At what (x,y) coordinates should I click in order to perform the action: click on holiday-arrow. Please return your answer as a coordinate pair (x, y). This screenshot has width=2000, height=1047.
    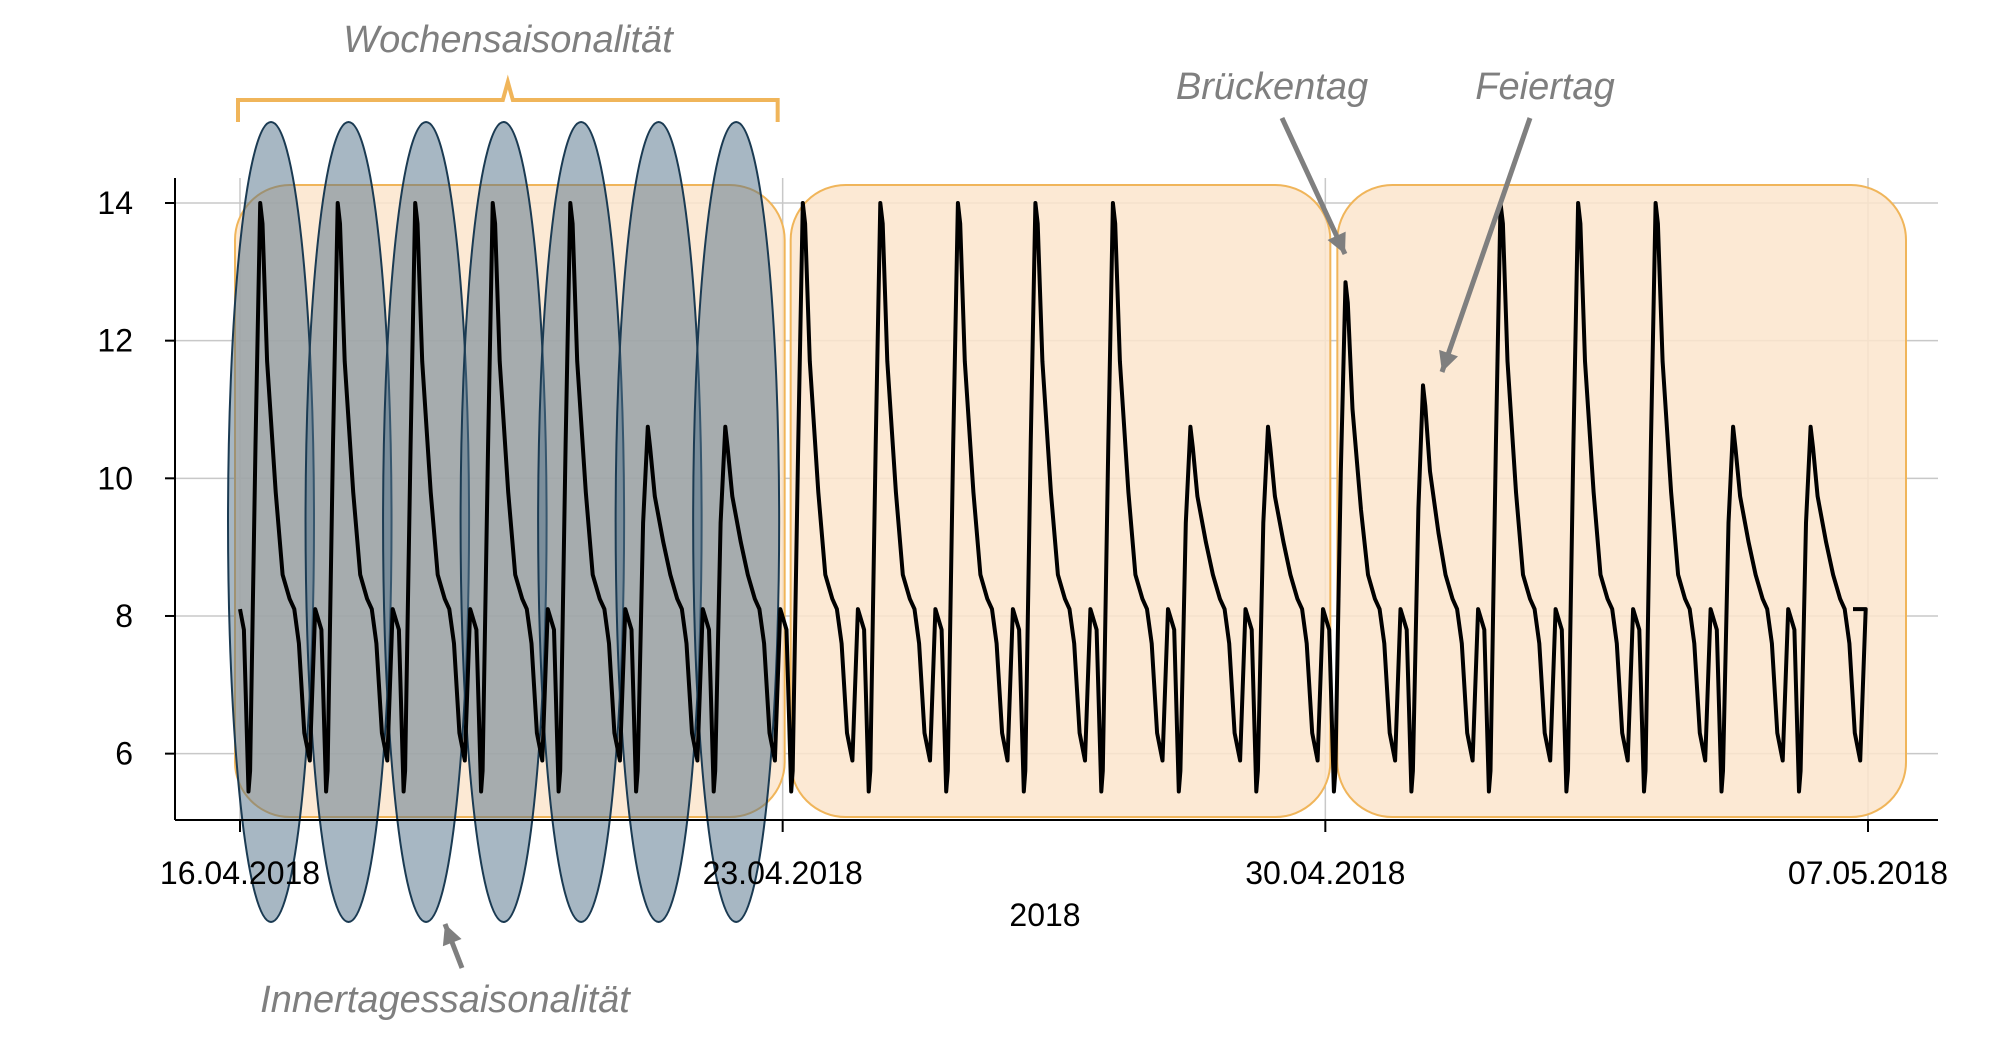
    Looking at the image, I should click on (1486, 245).